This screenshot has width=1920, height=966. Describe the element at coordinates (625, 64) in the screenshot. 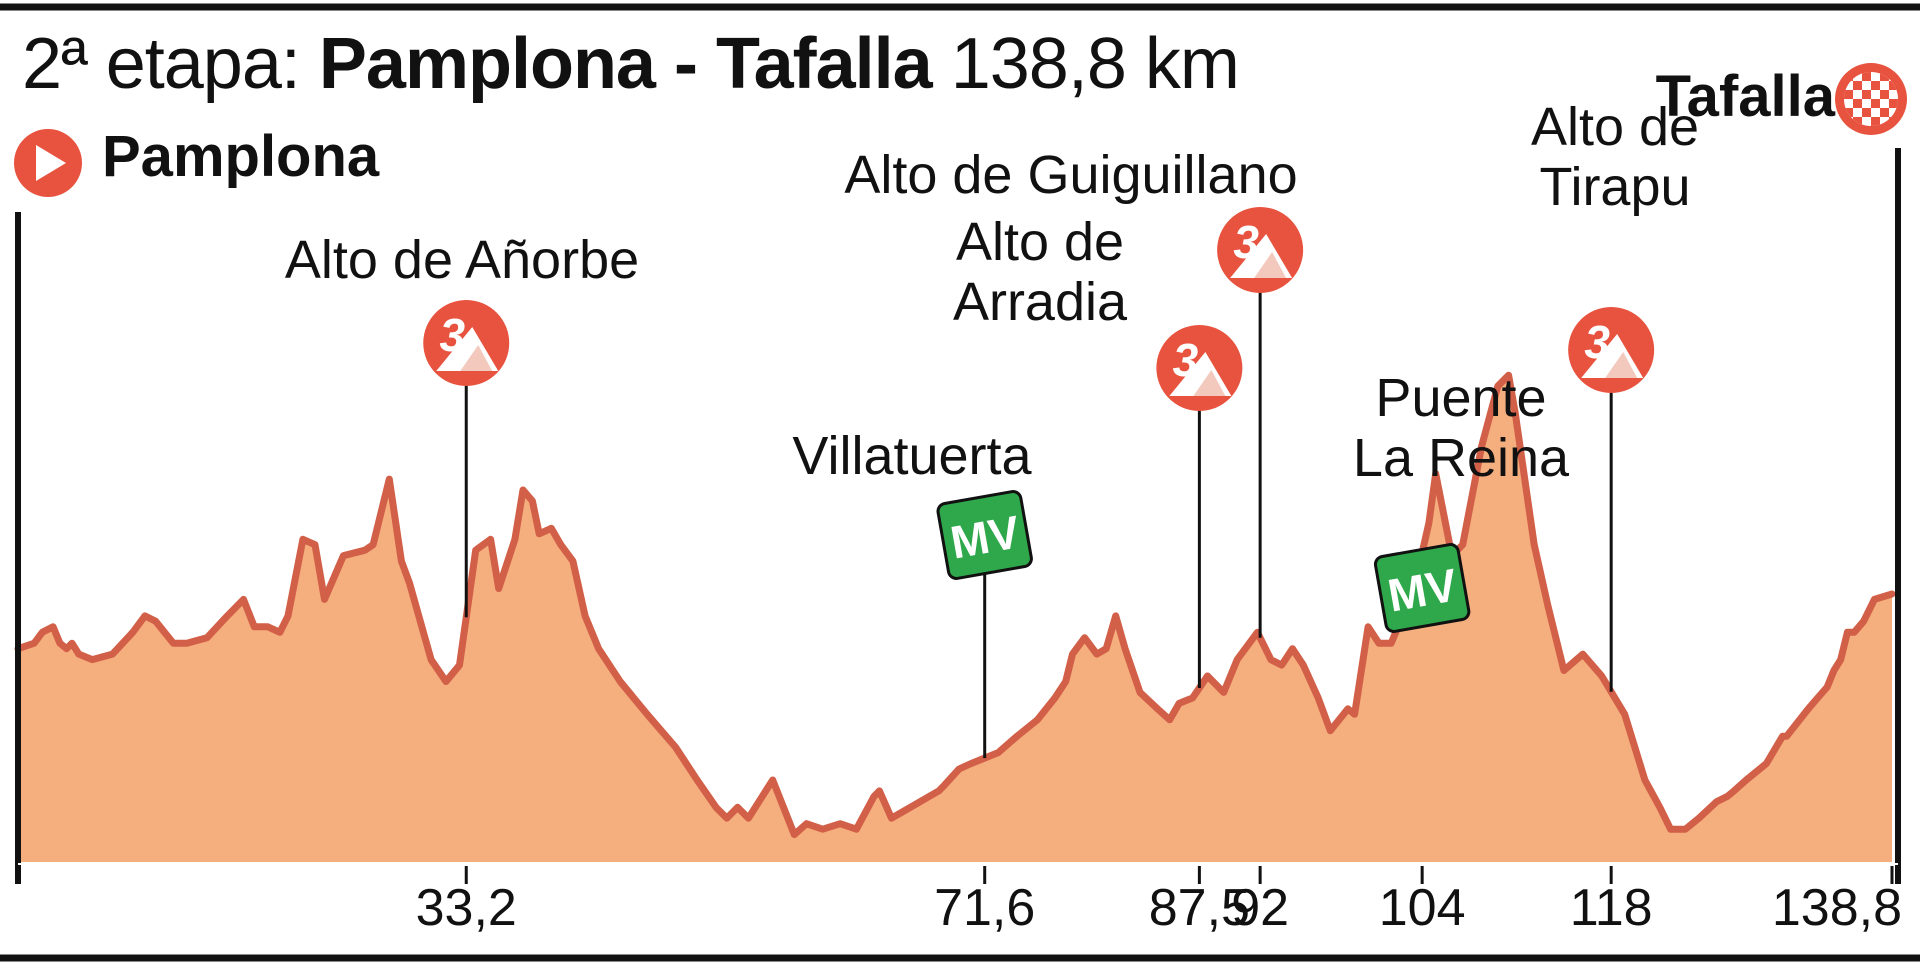

I see `stage-route: Pamplona - Tafalla` at that location.